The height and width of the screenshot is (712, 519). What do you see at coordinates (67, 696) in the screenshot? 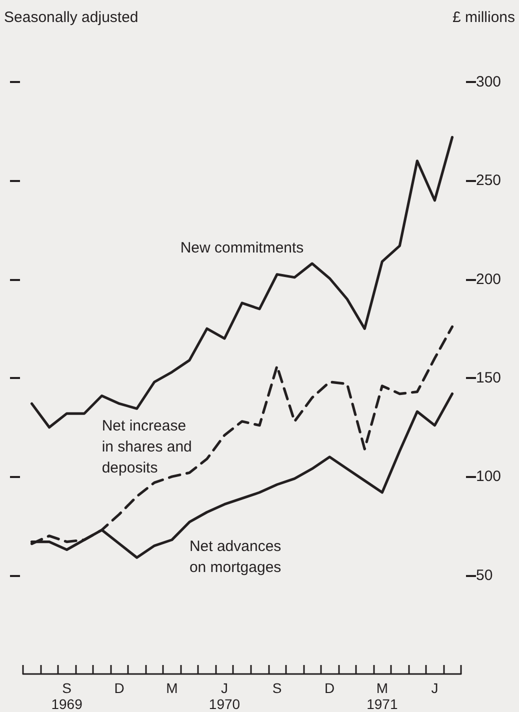
I see `x-tick-label: S 1969` at bounding box center [67, 696].